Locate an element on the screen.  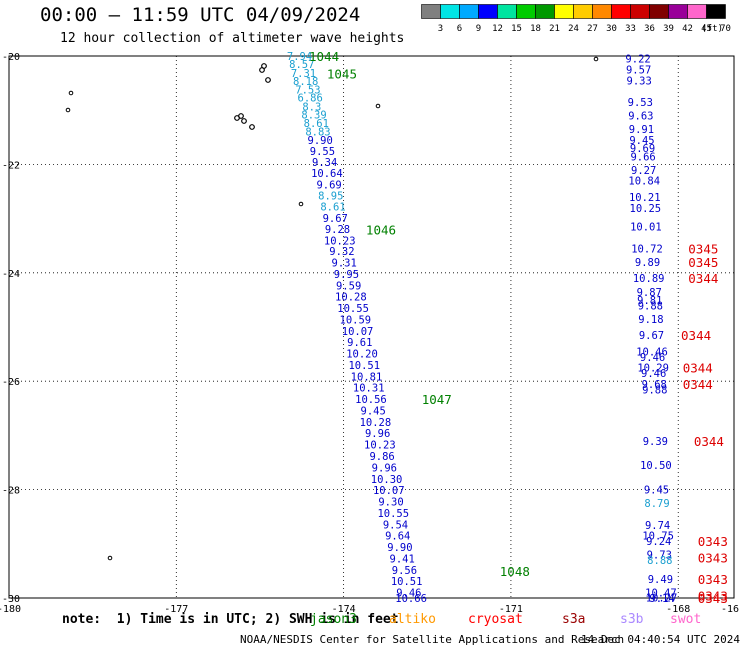
data-point-label: 8.79 is located at coordinates (656, 504).